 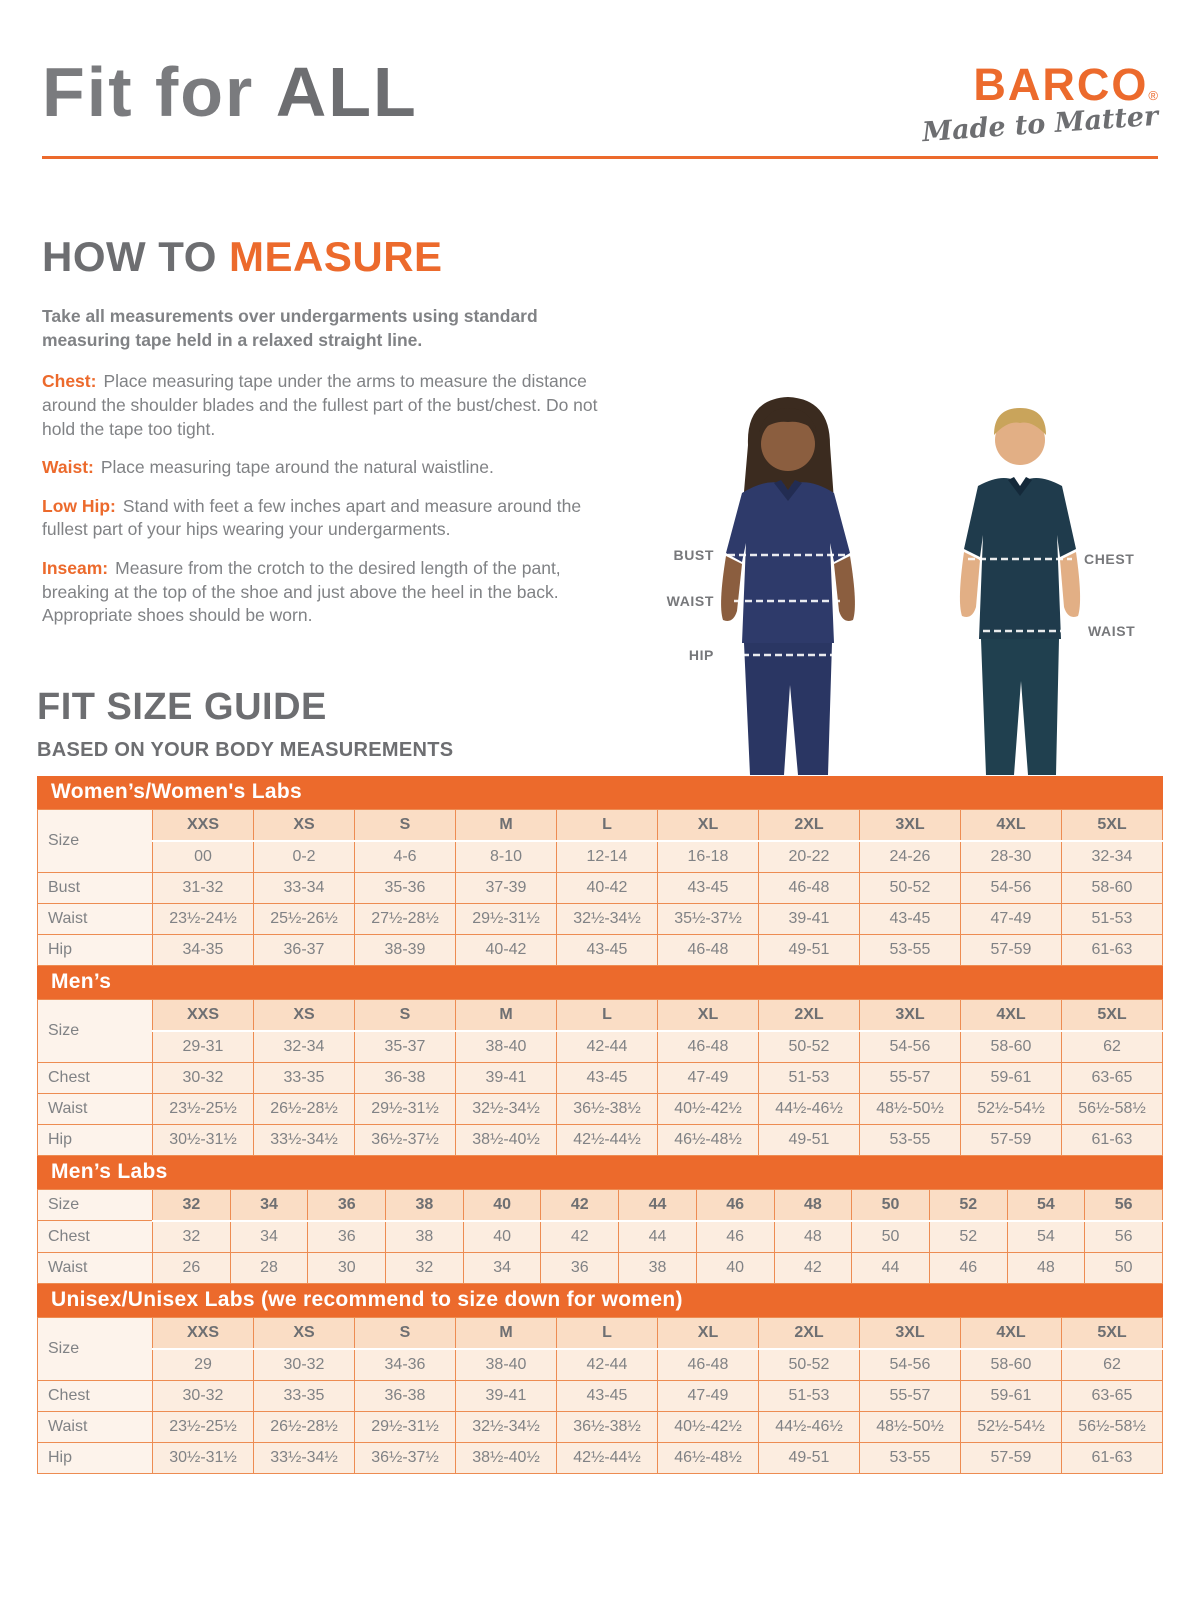 What do you see at coordinates (269, 1236) in the screenshot?
I see `measurement-cell: 34` at bounding box center [269, 1236].